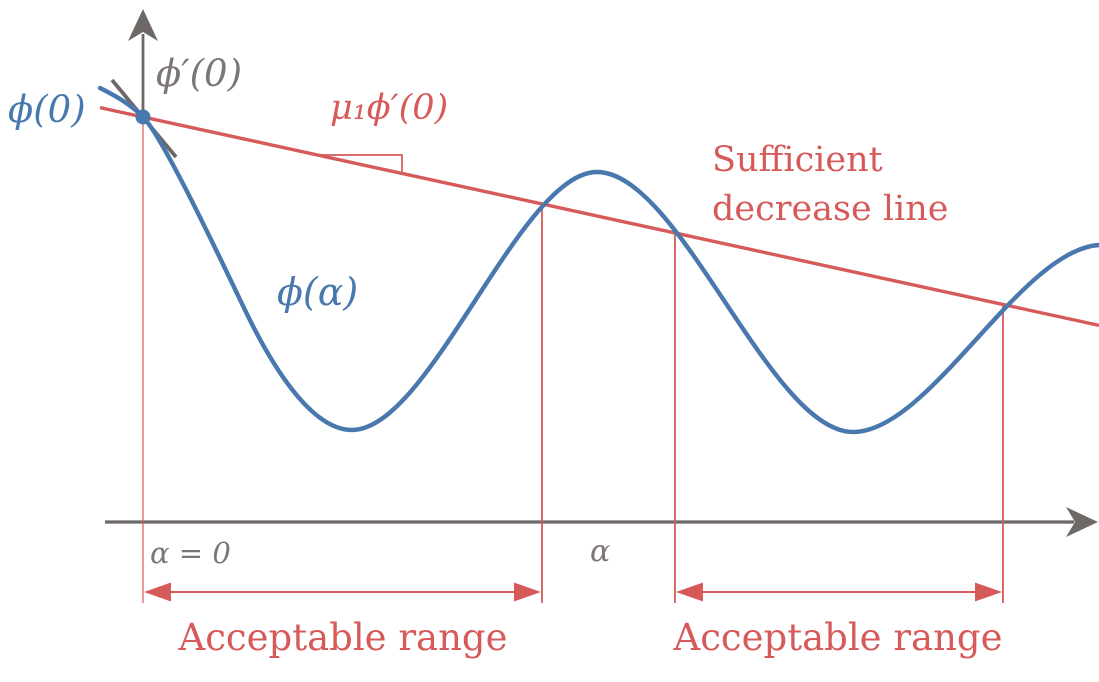  Describe the element at coordinates (199, 73) in the screenshot. I see `label-phi-prime-0: ϕ′(0)` at that location.